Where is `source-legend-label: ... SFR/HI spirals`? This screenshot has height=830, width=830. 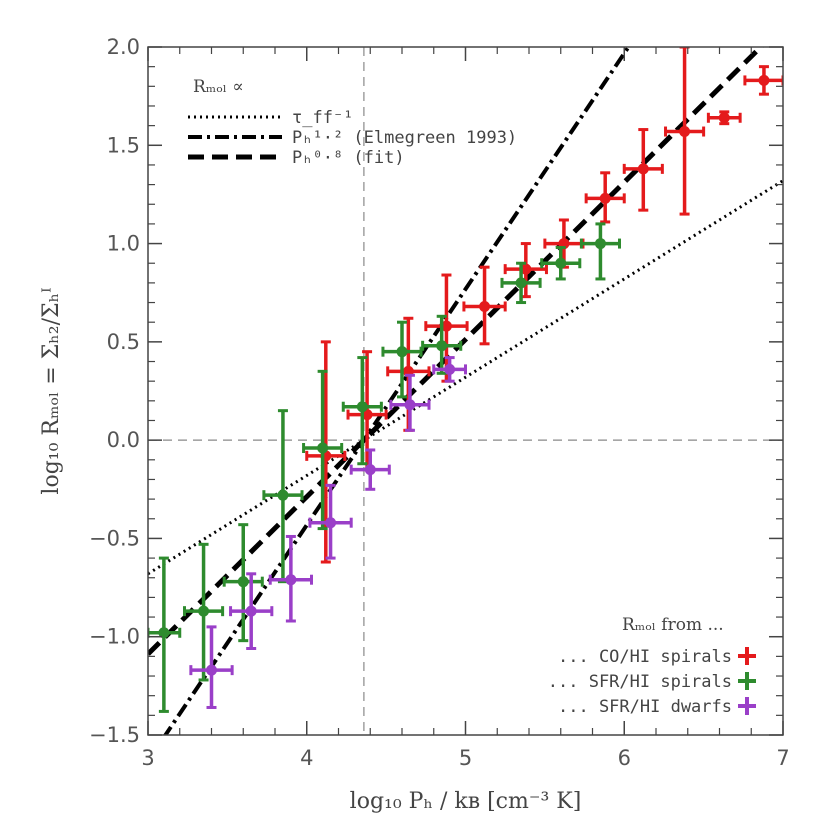
source-legend-label: ... SFR/HI spirals is located at coordinates (640, 682).